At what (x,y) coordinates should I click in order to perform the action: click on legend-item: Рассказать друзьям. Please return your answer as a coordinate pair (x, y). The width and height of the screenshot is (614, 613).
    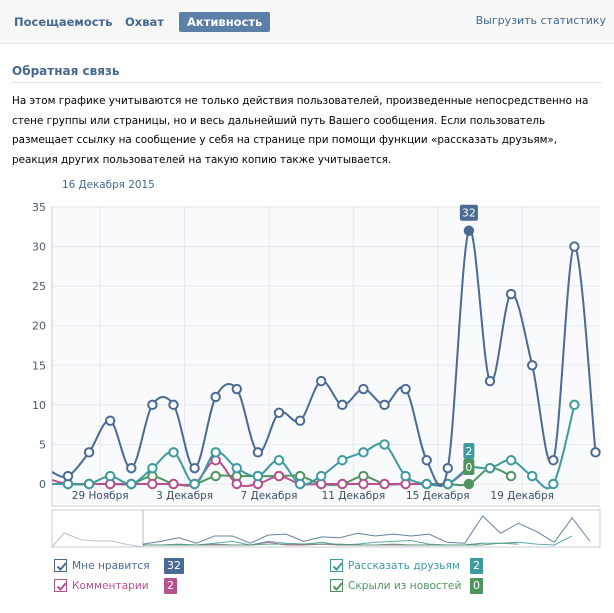
    Looking at the image, I should click on (395, 565).